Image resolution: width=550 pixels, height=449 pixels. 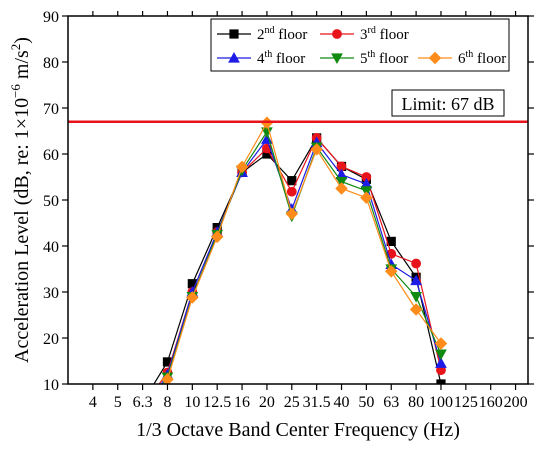 What do you see at coordinates (93, 402) in the screenshot?
I see `x-tick-label: 4` at bounding box center [93, 402].